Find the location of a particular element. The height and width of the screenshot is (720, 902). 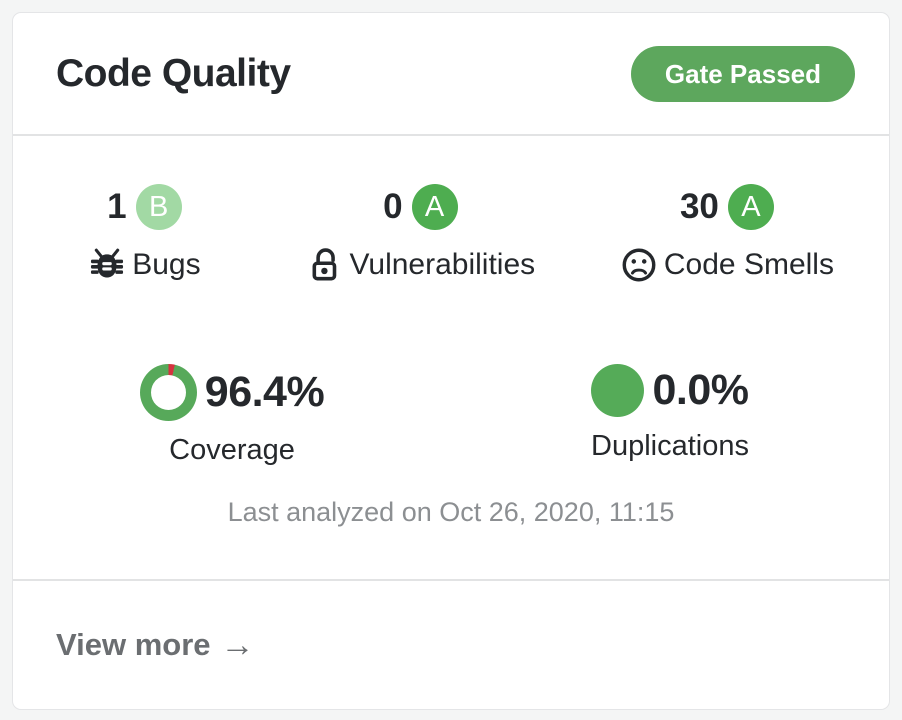

metric-vulnerabilities: 0 A Vulnerabilities is located at coordinates (420, 233).